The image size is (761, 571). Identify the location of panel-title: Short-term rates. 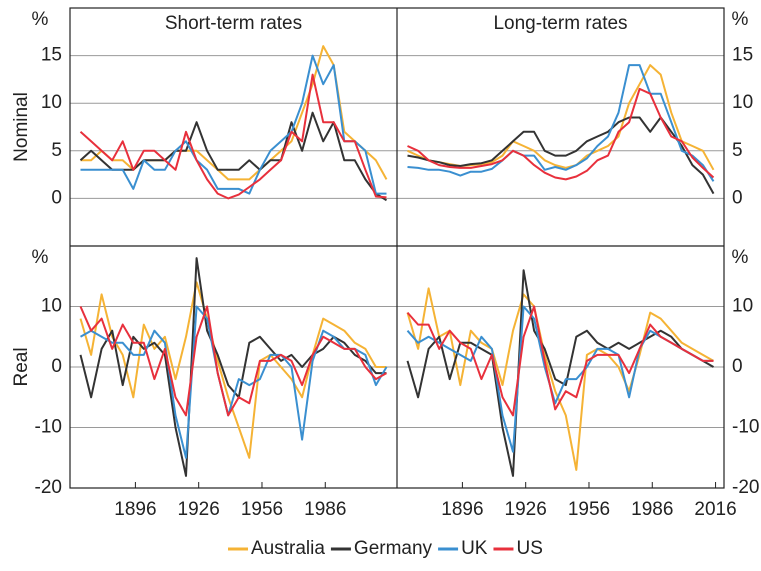
(233, 23).